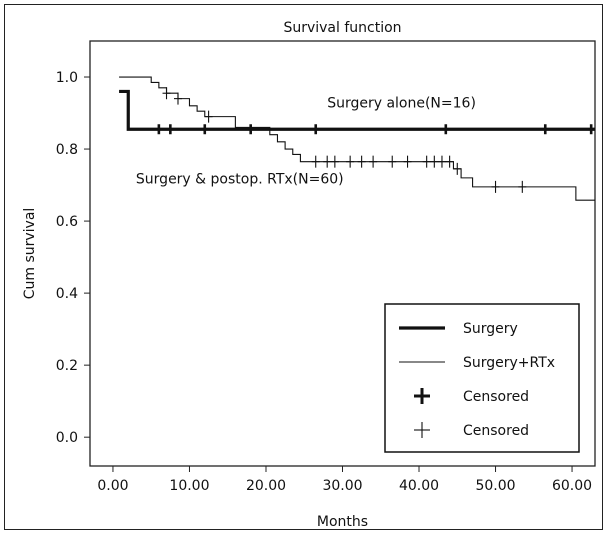  I want to click on x-tick-label: 30.00, so click(342, 486).